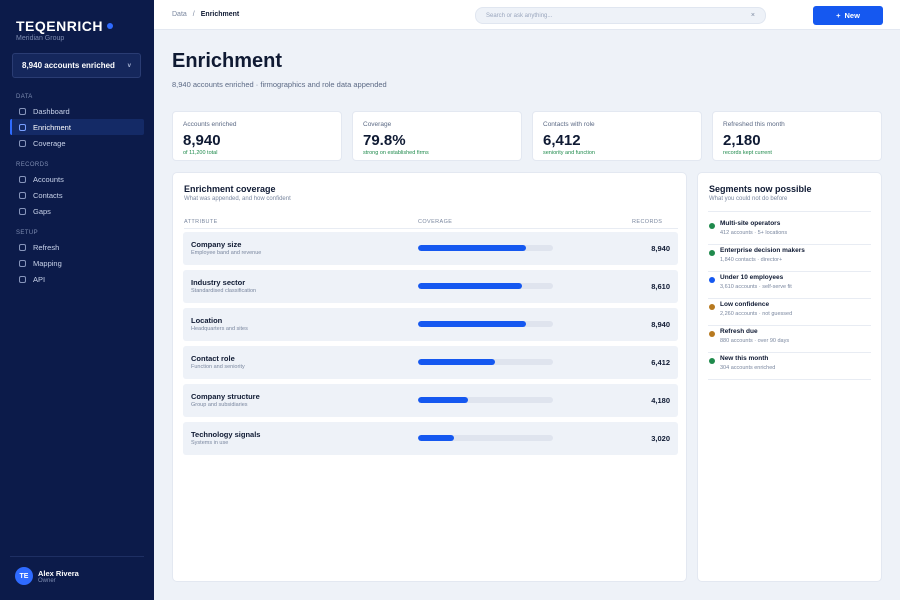 The height and width of the screenshot is (600, 900). Describe the element at coordinates (51, 111) in the screenshot. I see `sidebar-item-label: Dashboard` at that location.